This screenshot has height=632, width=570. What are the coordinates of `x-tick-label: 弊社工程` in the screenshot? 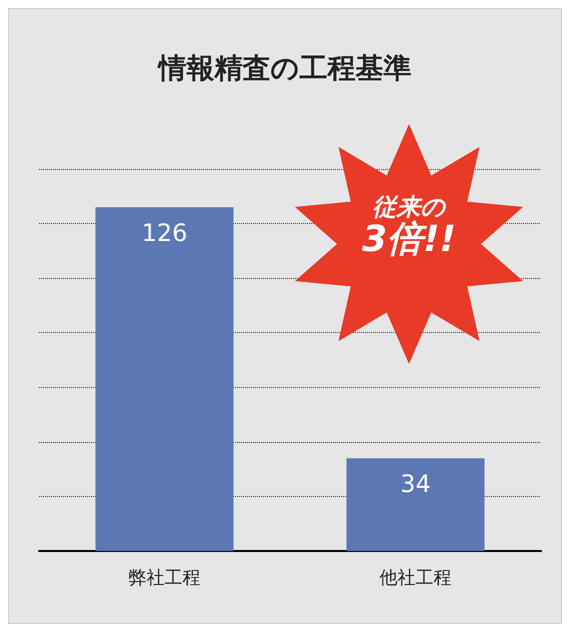 It's located at (164, 578).